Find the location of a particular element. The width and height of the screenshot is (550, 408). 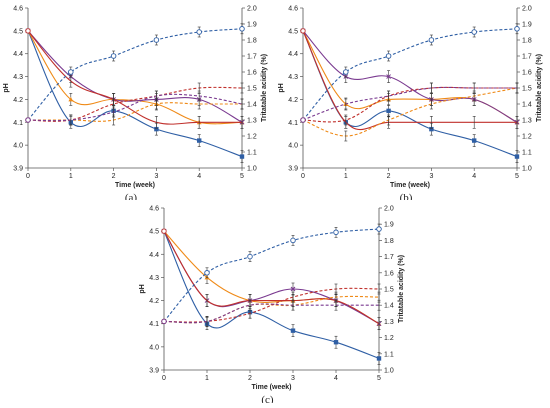

chart-c-y2-tick-label: 1.9 is located at coordinates (389, 225).